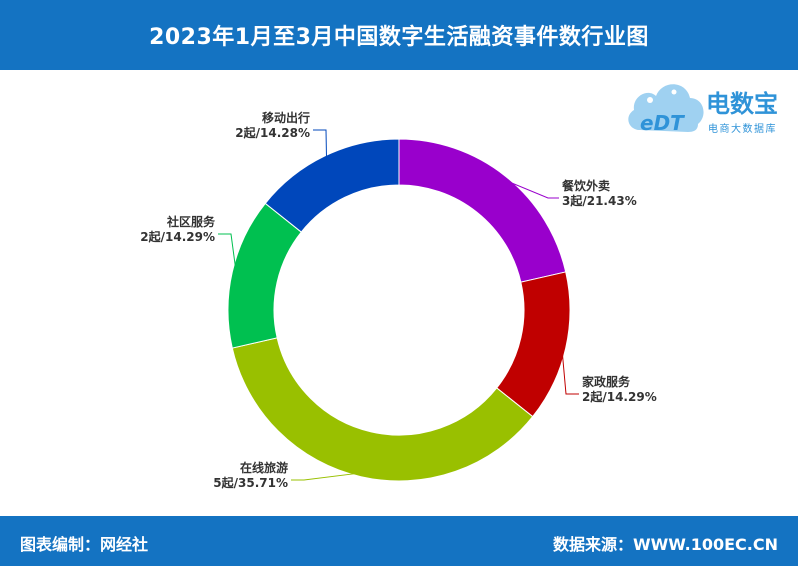 This screenshot has height=566, width=798. Describe the element at coordinates (606, 381) in the screenshot. I see `slice-category-label-2: 家政服务` at that location.